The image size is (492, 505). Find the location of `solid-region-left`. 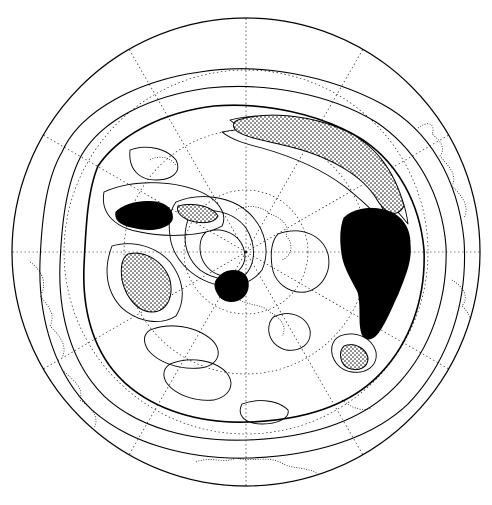

solid-region-left is located at coordinates (144, 216).